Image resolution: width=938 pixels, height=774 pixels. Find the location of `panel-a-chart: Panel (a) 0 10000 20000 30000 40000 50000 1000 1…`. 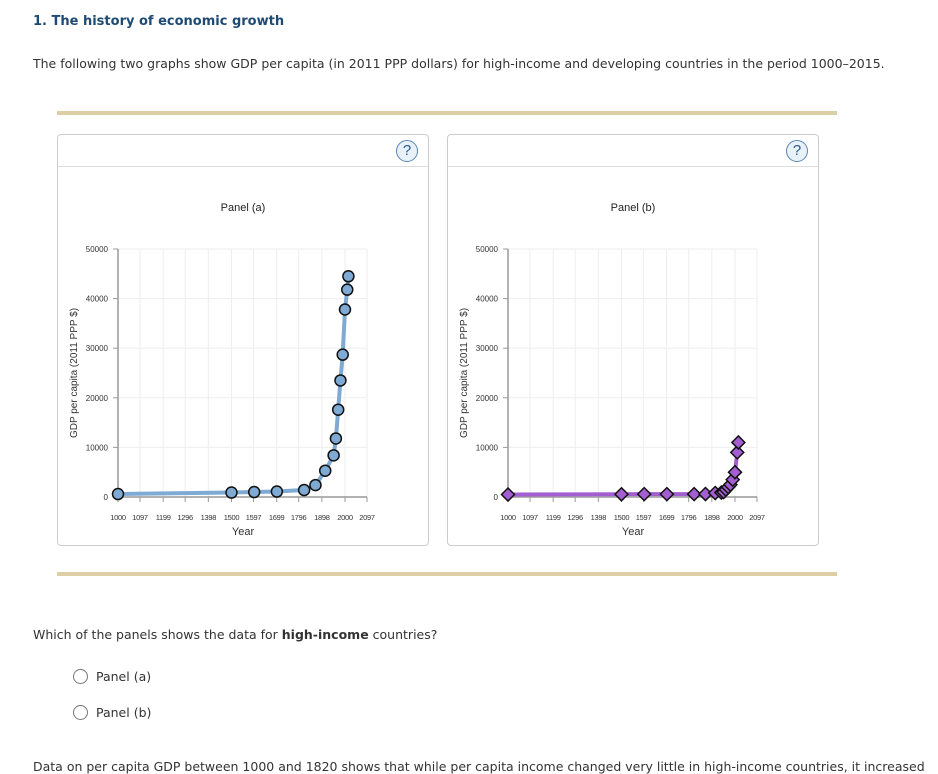

panel-a-chart: Panel (a) 0 10000 20000 30000 40000 50000 1000 1… is located at coordinates (222, 370).